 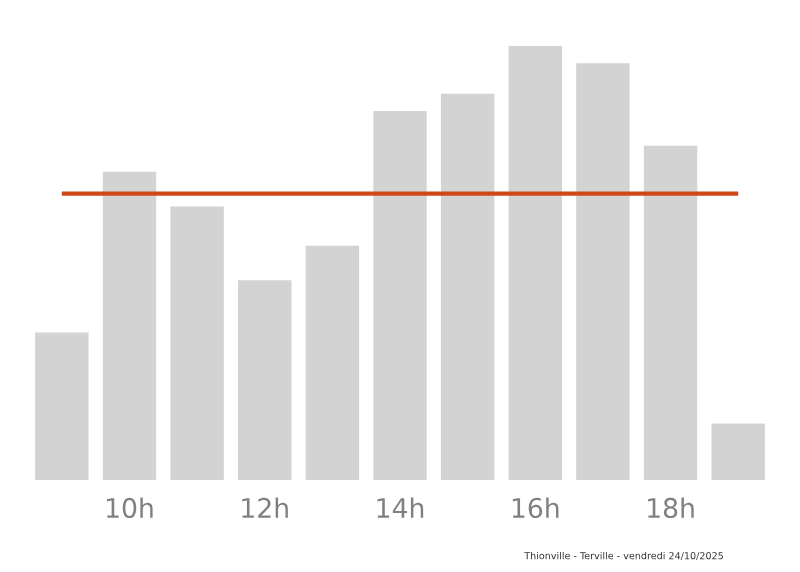 I want to click on x-tick-label: 14h, so click(x=400, y=507).